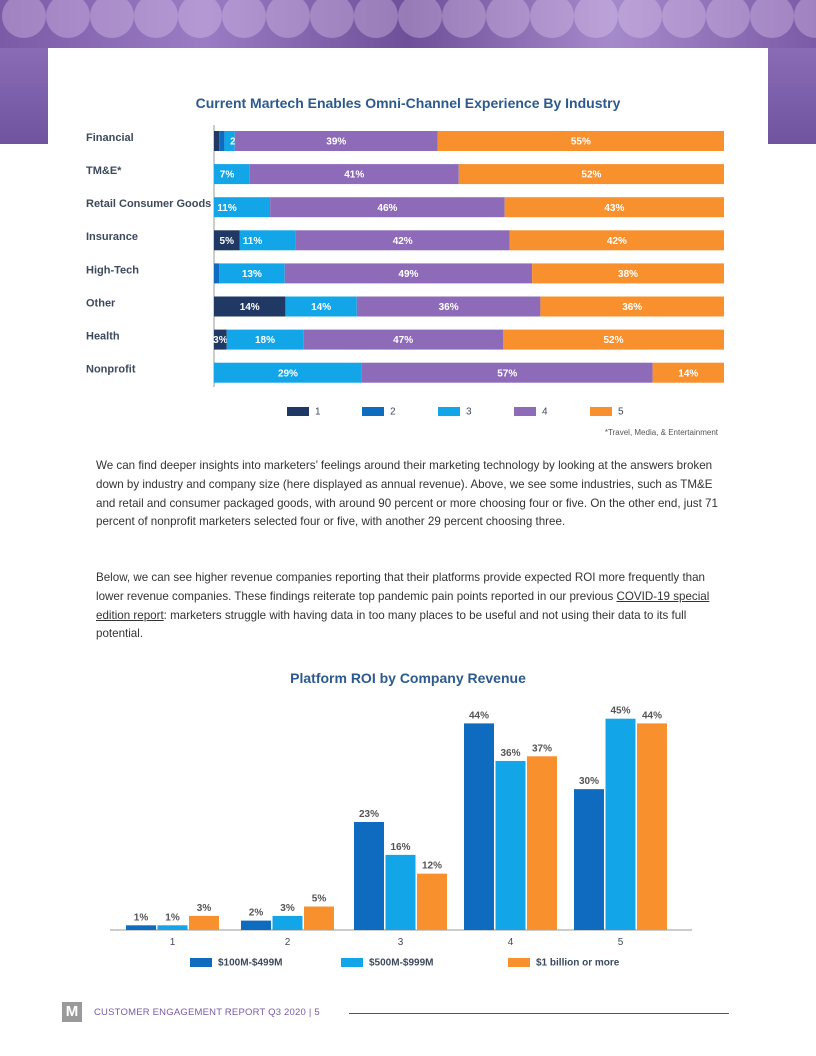 The height and width of the screenshot is (1056, 816). What do you see at coordinates (400, 847) in the screenshot?
I see `data-label: 16%` at bounding box center [400, 847].